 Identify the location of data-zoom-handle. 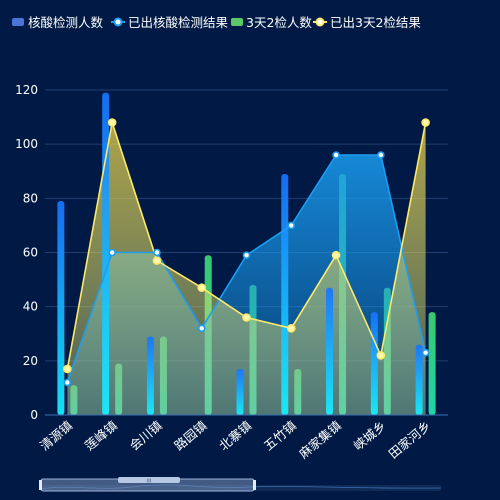
(149, 480).